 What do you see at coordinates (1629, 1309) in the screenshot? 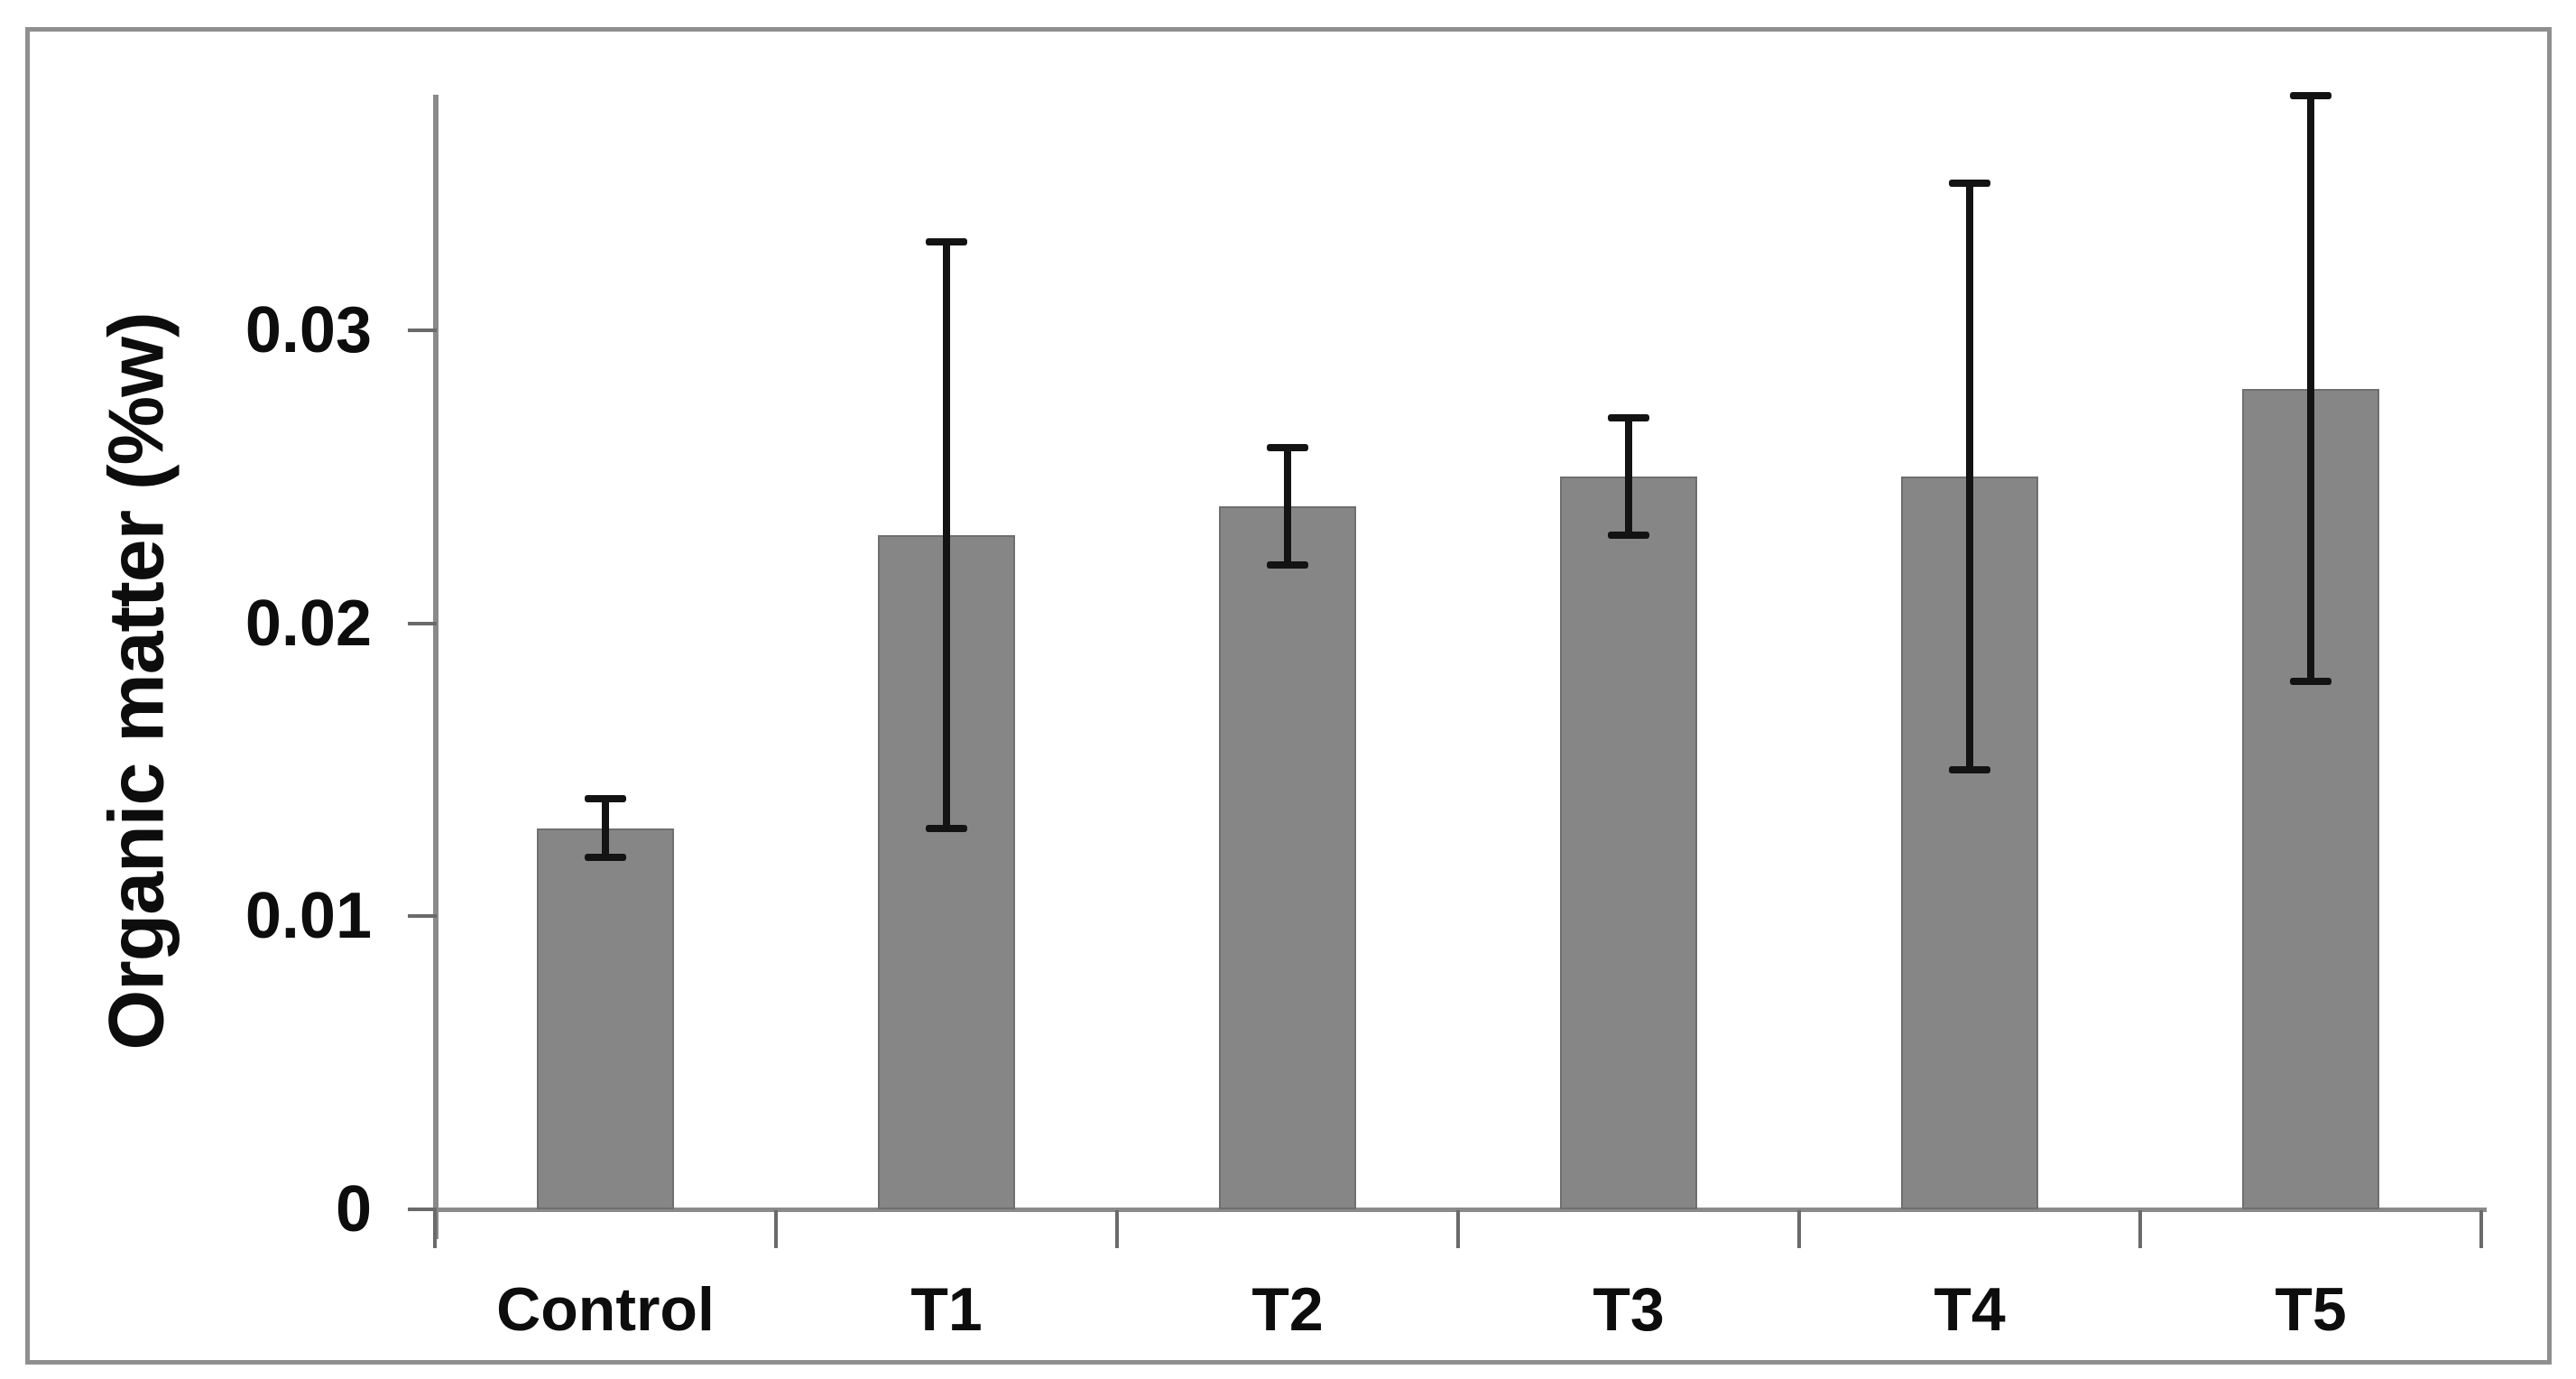
I see `x-axis-label-t3: T3` at bounding box center [1629, 1309].